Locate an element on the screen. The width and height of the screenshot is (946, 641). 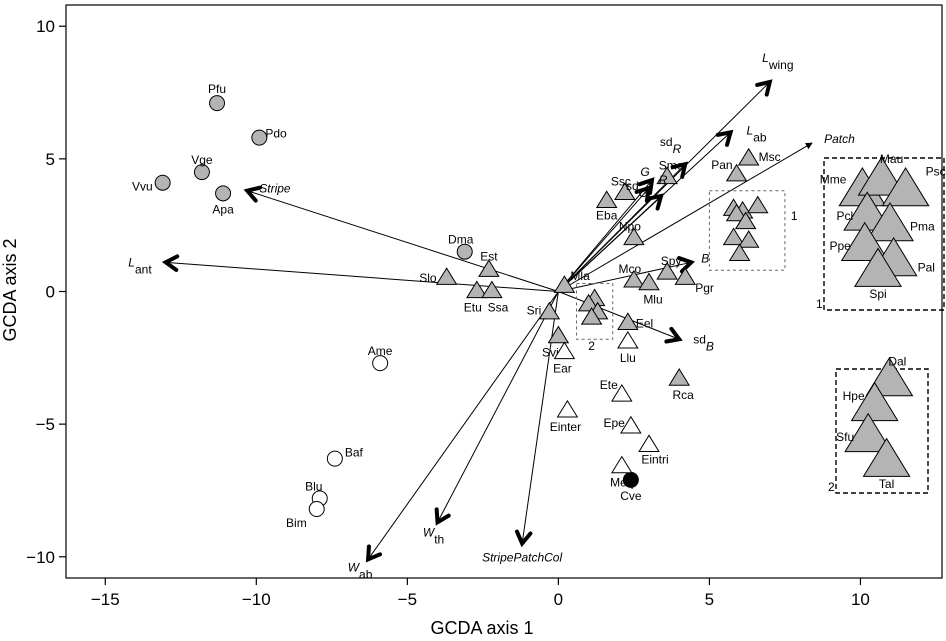
x-tick-label: 5 is located at coordinates (709, 599).